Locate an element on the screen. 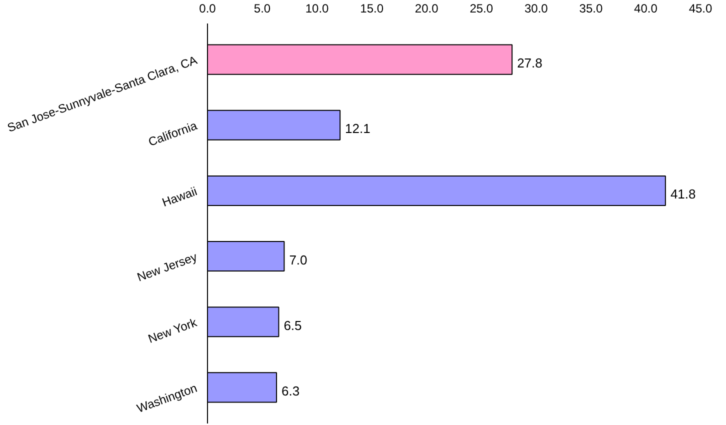 Image resolution: width=726 pixels, height=425 pixels. x-tick-label: 15.0 is located at coordinates (372, 9).